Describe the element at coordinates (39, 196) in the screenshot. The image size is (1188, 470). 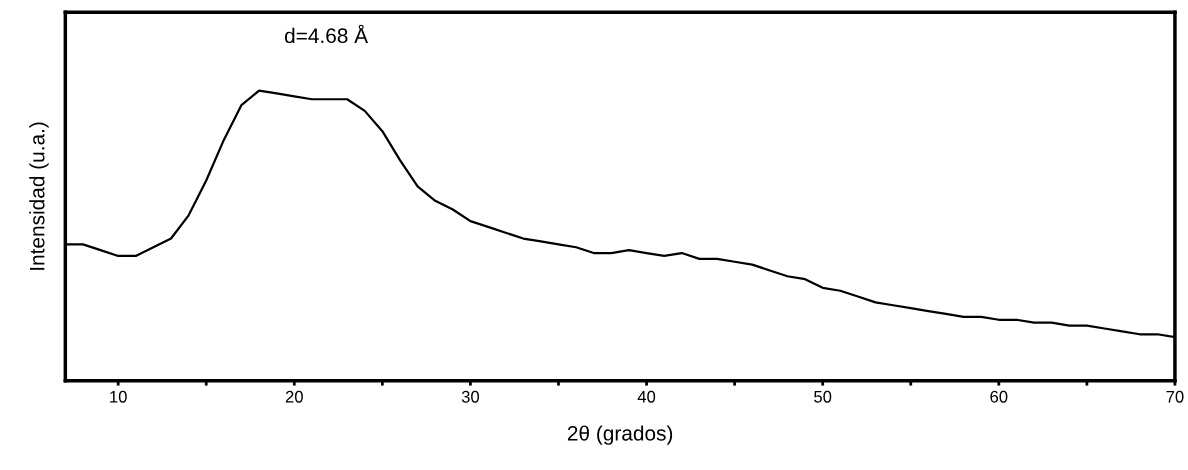
I see `y-axis-title: Intensidad (u.a.)` at that location.